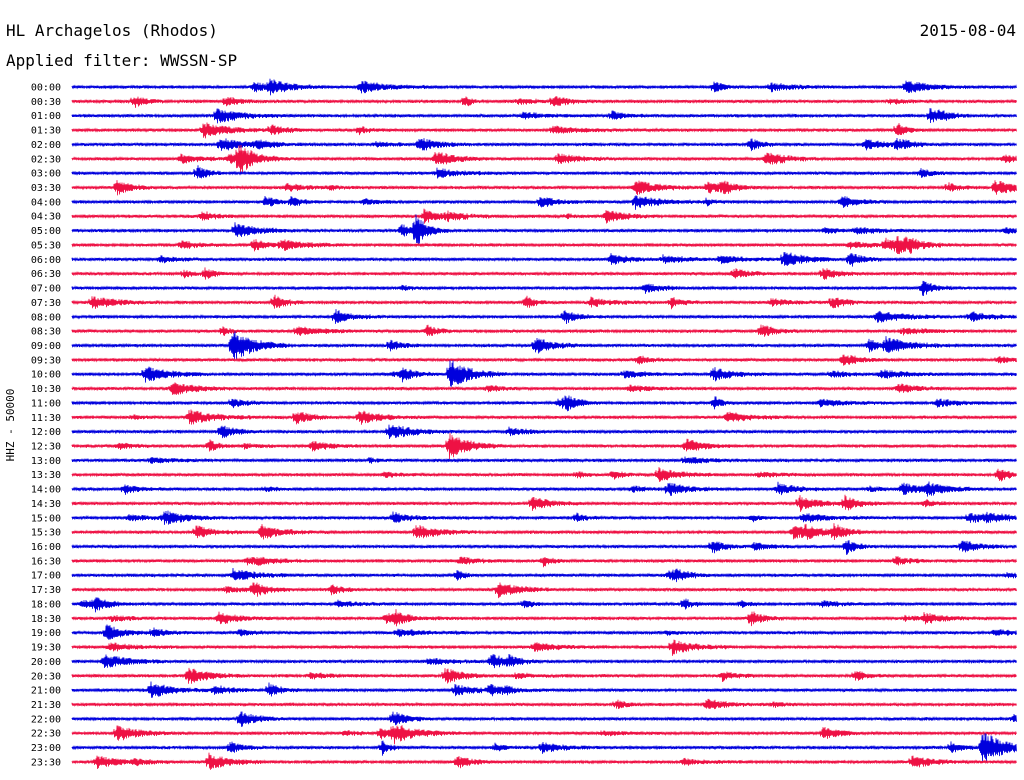 This screenshot has width=1024, height=780. I want to click on time-tick-label: 03:30, so click(46, 188).